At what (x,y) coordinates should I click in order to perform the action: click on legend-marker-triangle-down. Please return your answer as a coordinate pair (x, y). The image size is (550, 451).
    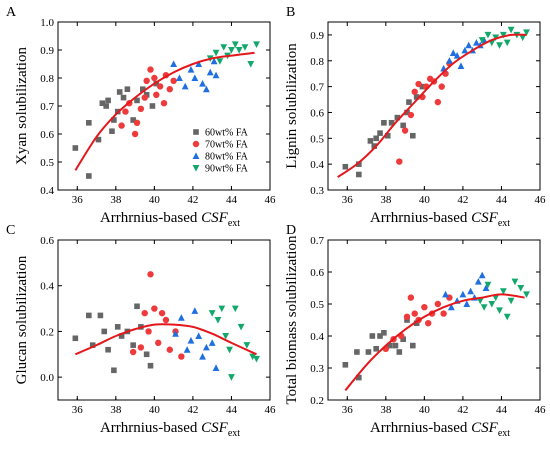
    Looking at the image, I should click on (196, 168).